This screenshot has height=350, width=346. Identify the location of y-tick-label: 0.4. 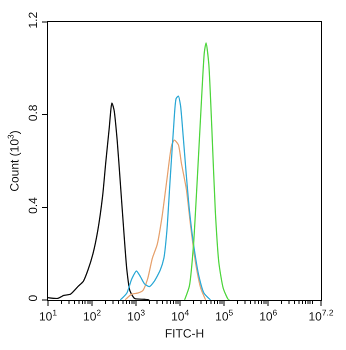
(33, 205).